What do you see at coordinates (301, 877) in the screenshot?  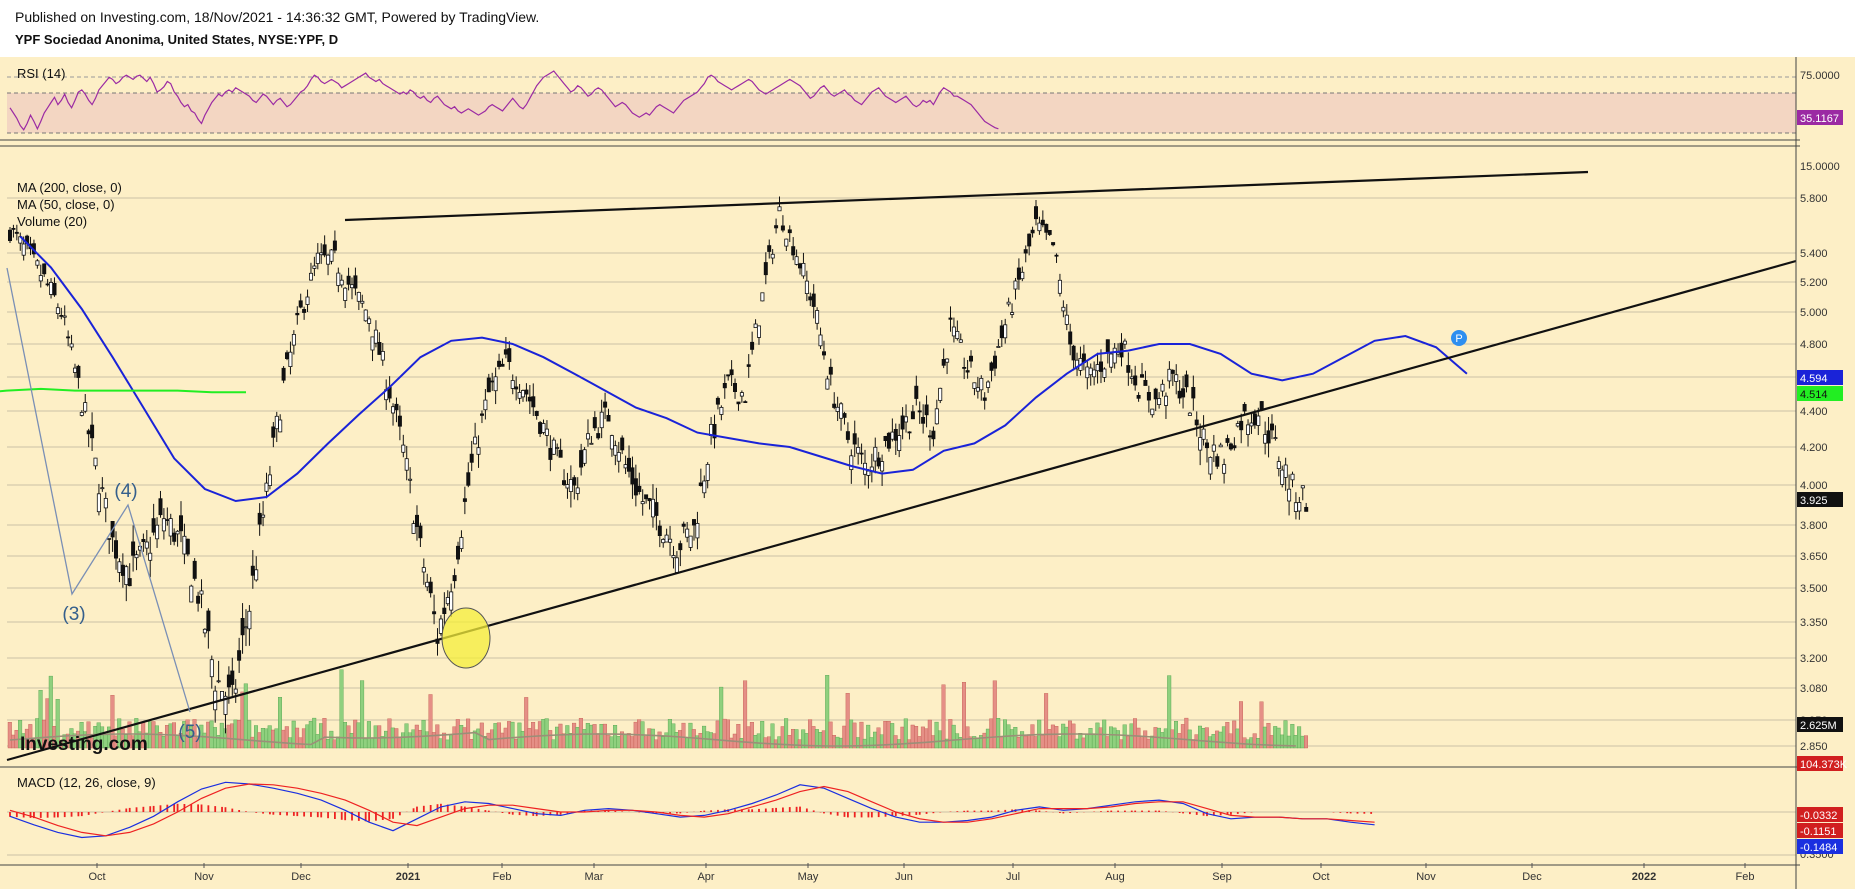 I see `x-tick-label: Dec` at bounding box center [301, 877].